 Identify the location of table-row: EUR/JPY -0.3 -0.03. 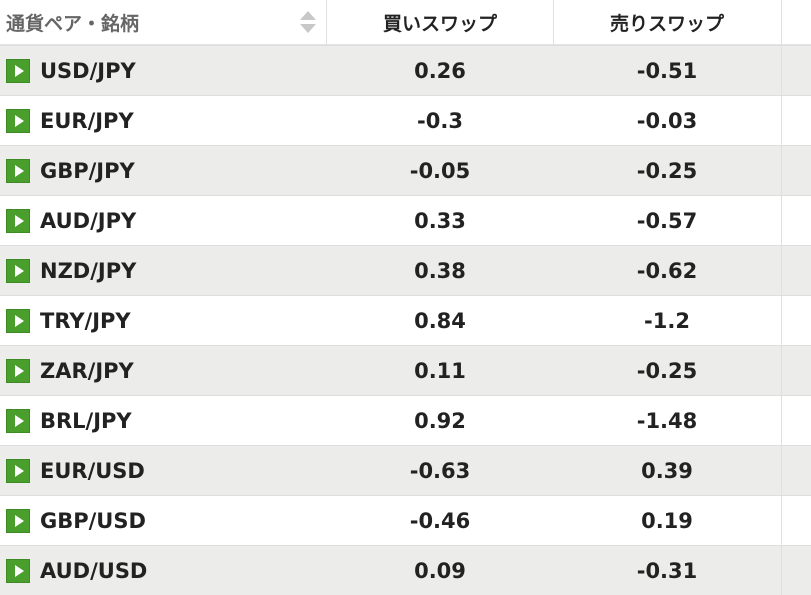
(405, 120).